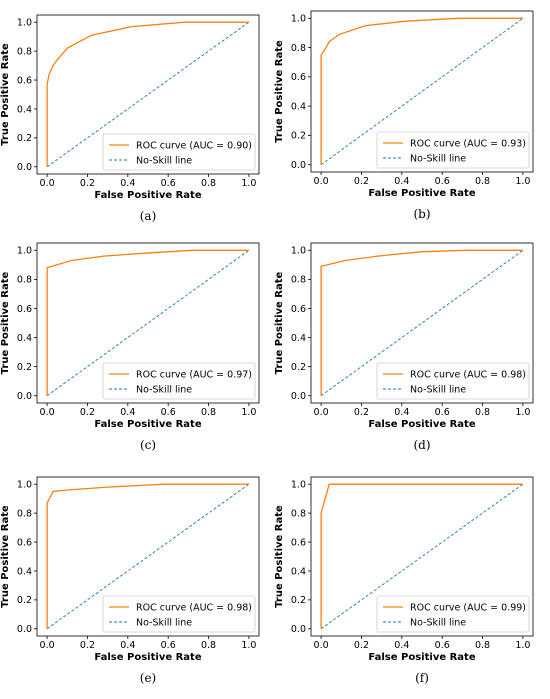 This screenshot has width=550, height=699. I want to click on legend-roc-label: ROC curve (AUC = 0.93), so click(468, 144).